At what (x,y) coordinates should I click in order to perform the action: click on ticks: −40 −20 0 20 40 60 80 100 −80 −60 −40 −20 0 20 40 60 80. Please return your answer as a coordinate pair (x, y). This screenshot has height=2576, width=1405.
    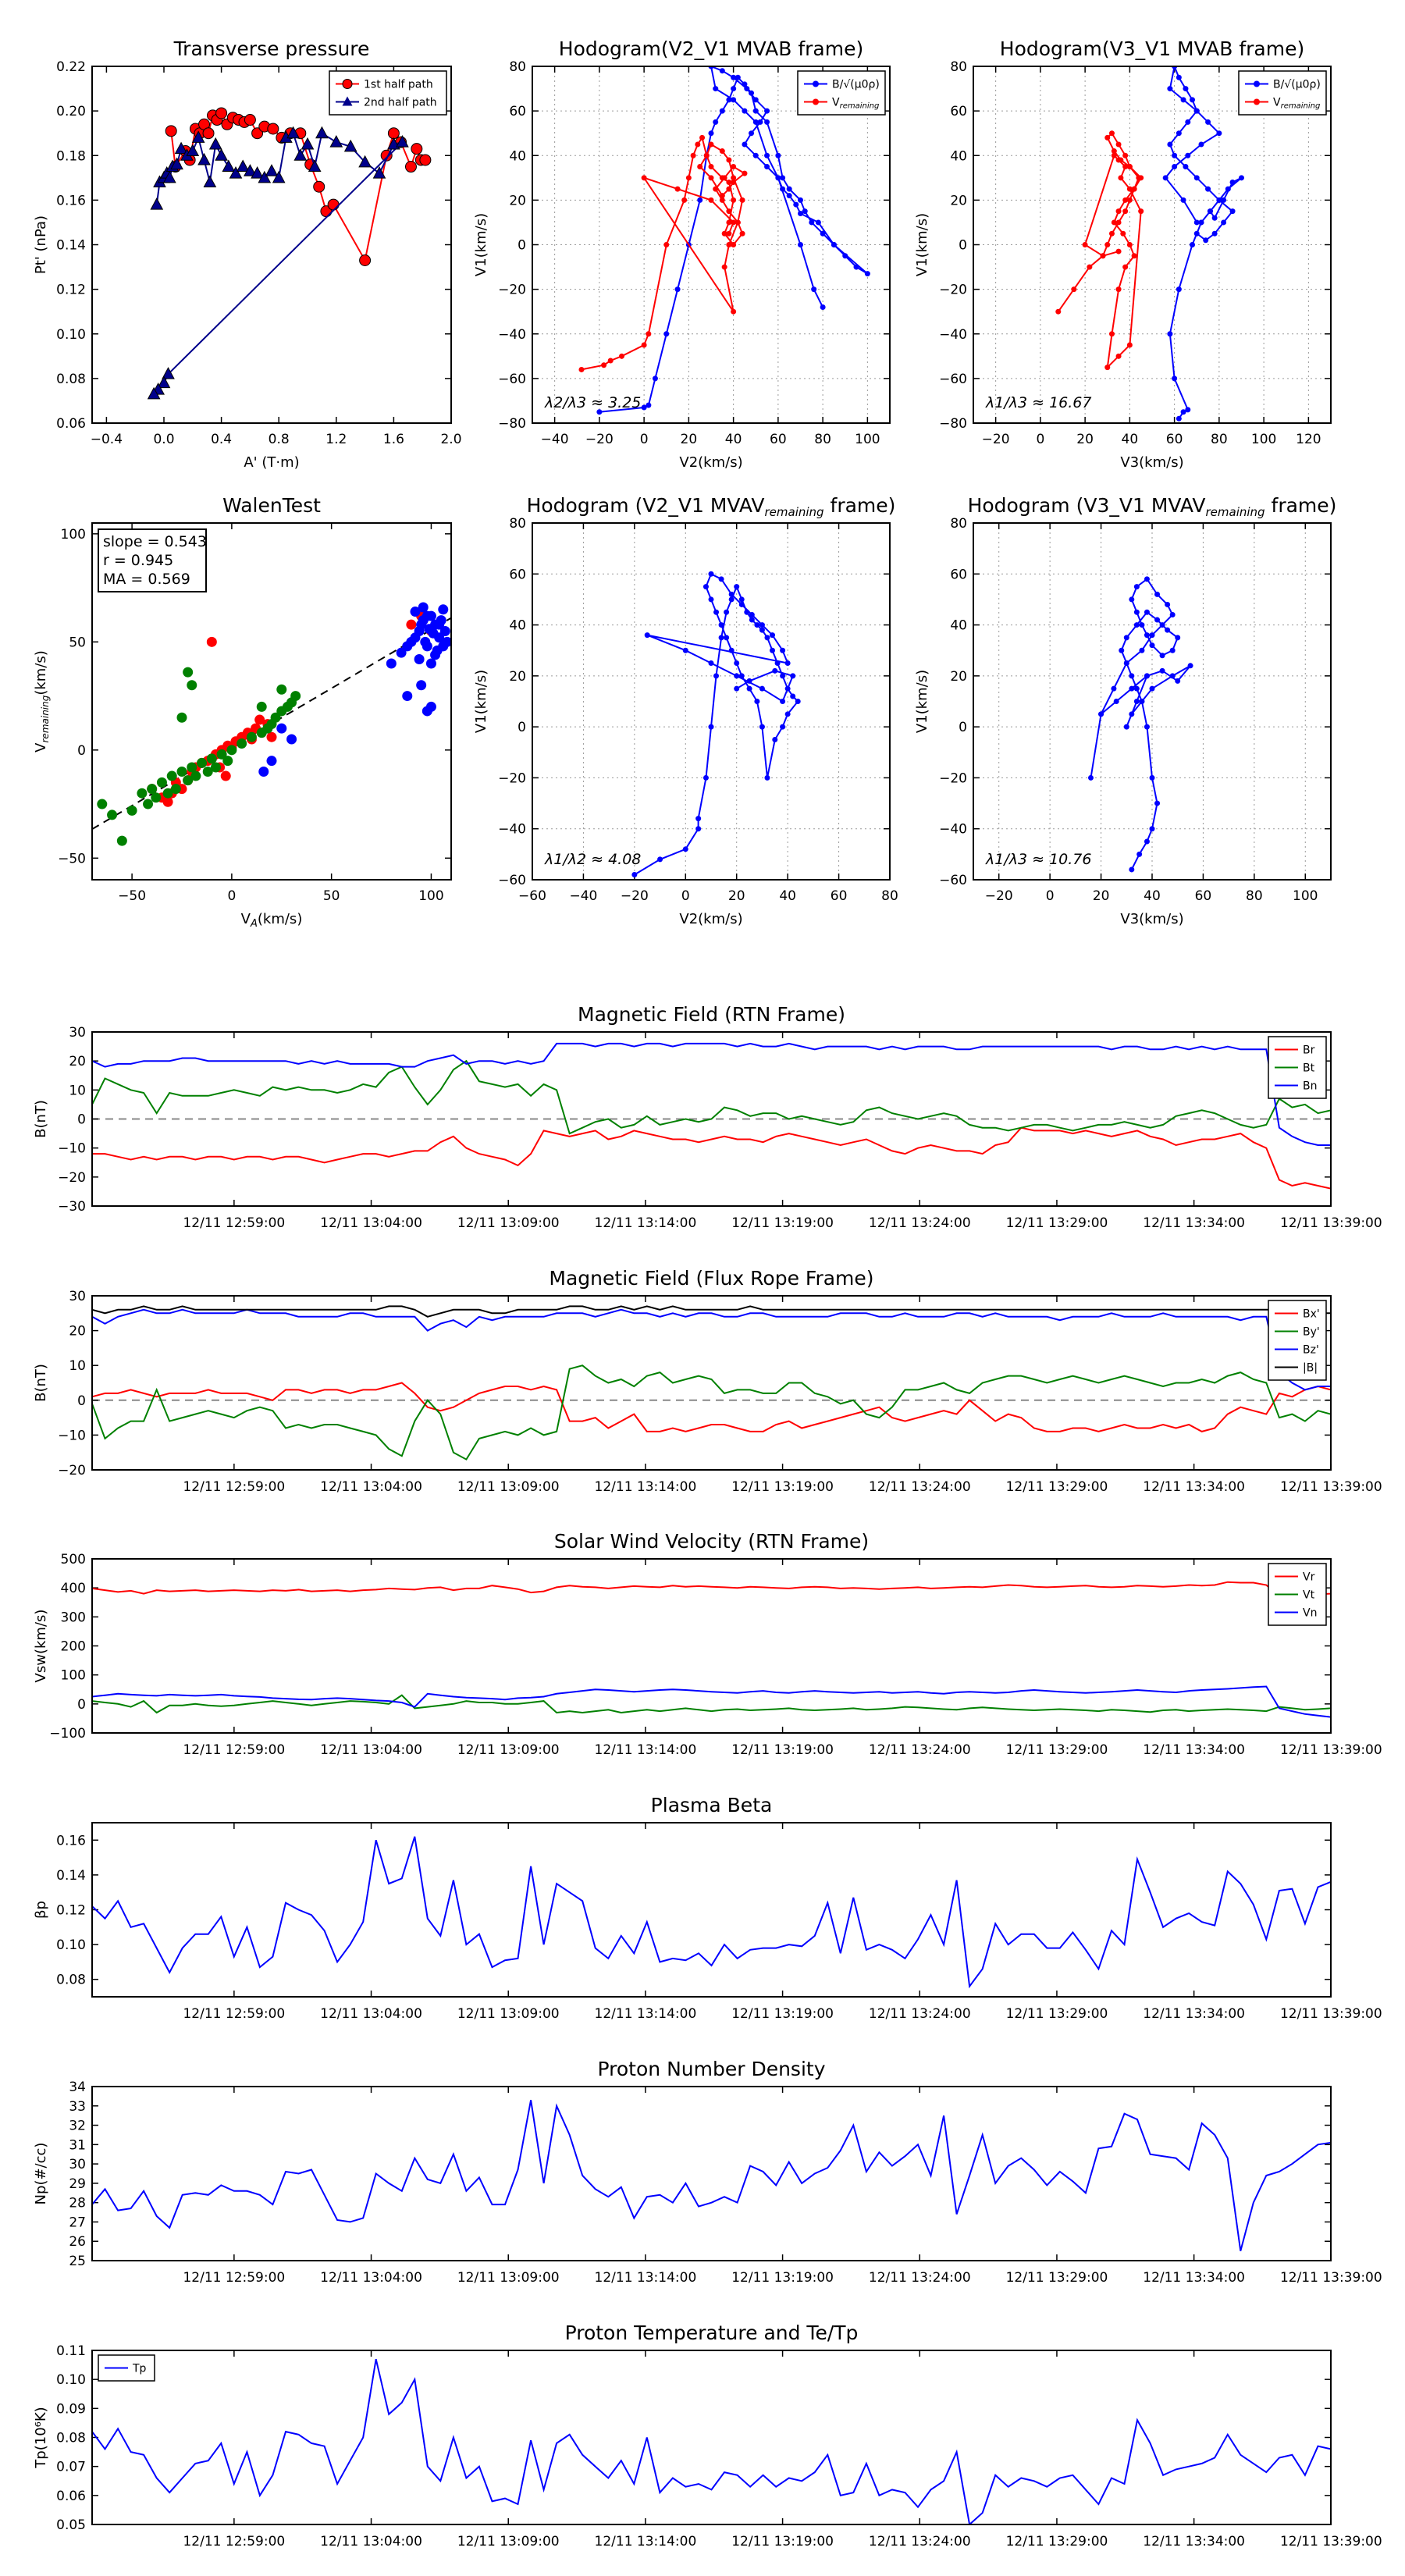
    Looking at the image, I should click on (694, 253).